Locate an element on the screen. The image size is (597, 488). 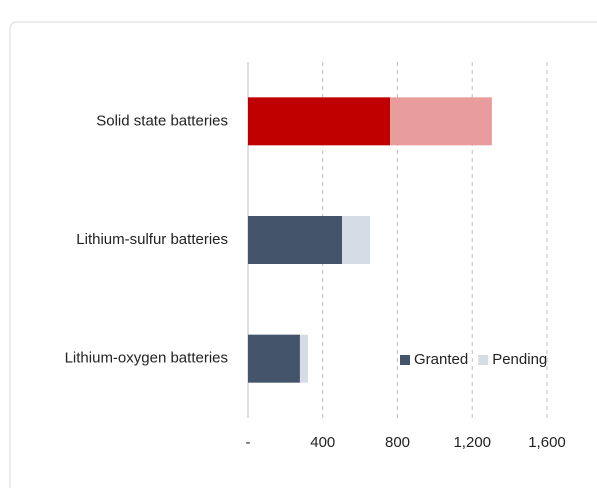
x-tick-label: 1,200 is located at coordinates (472, 442).